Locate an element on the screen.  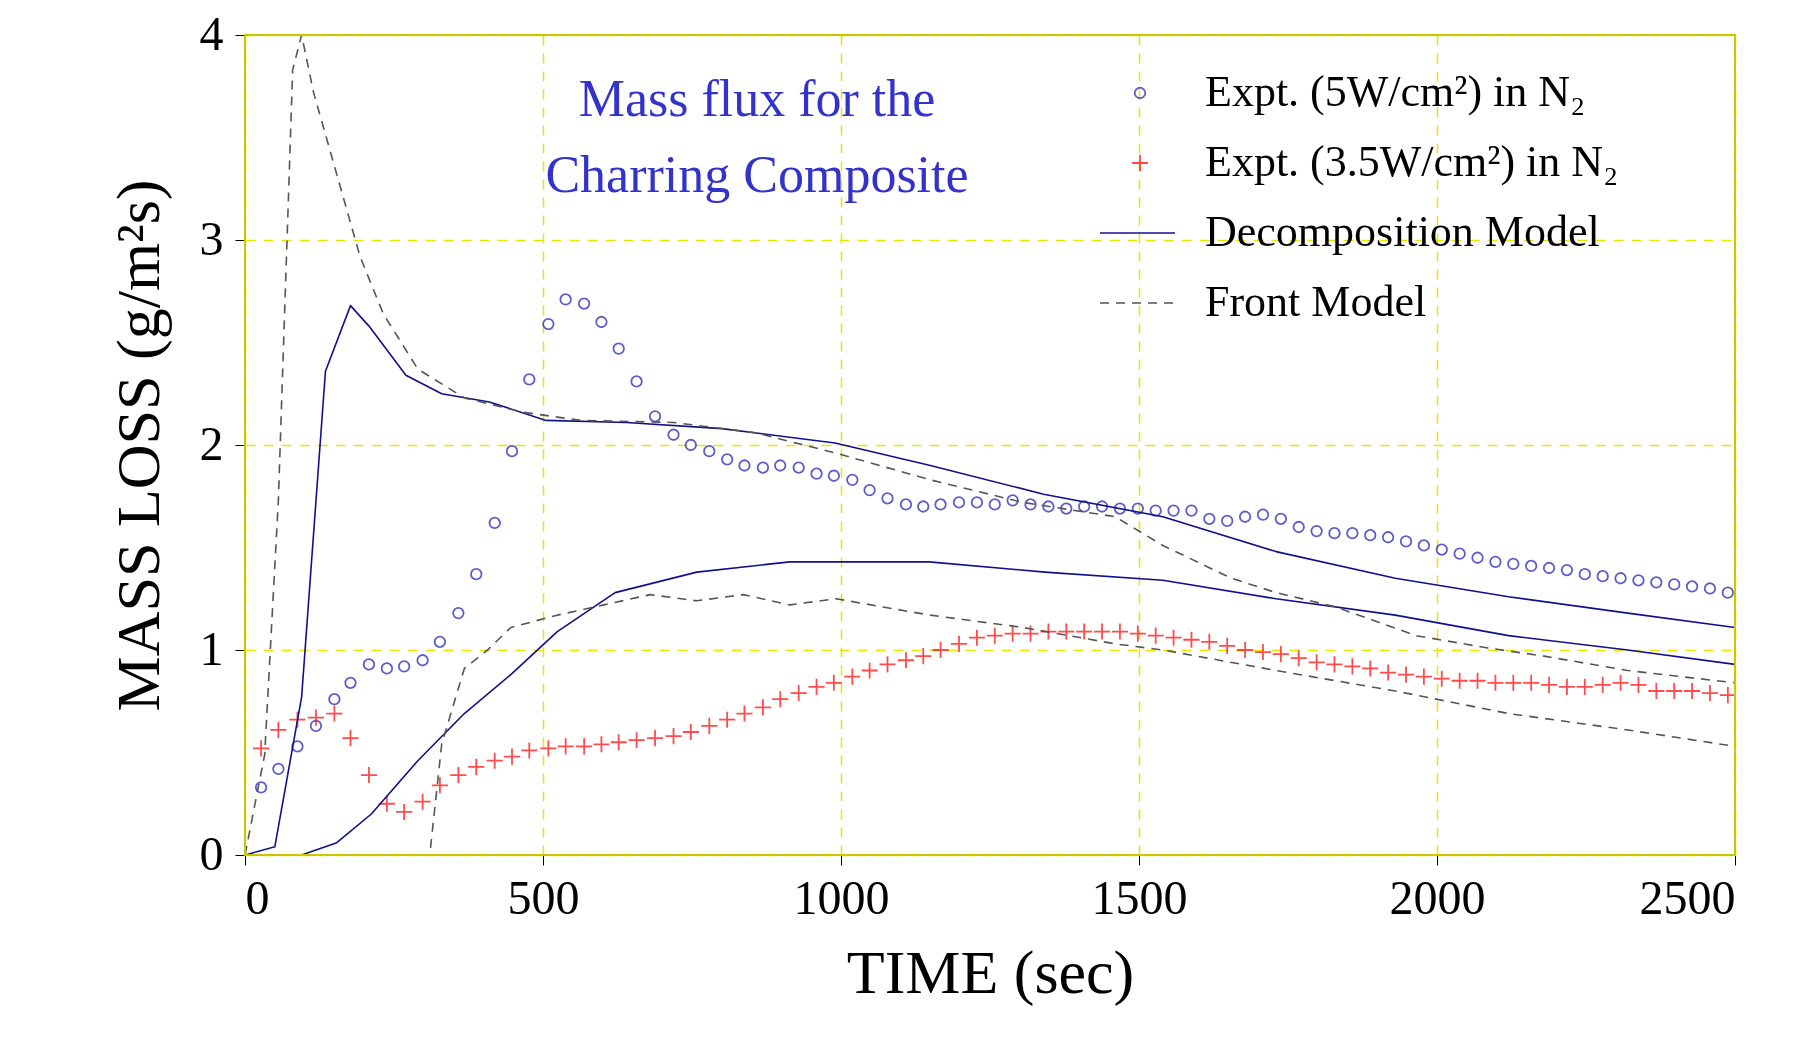
legend-label: Front Model is located at coordinates (1316, 301).